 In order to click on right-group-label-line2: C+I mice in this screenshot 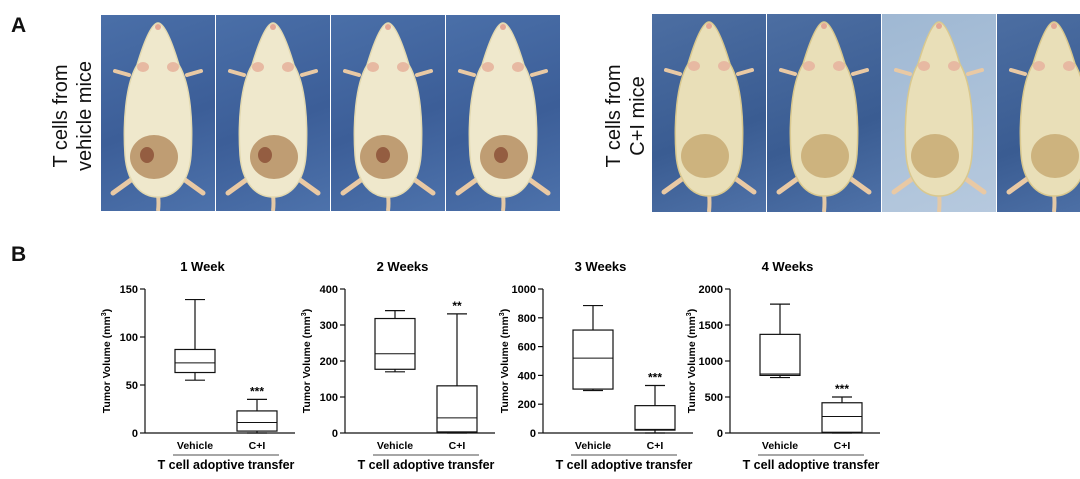, I will do `click(638, 116)`.